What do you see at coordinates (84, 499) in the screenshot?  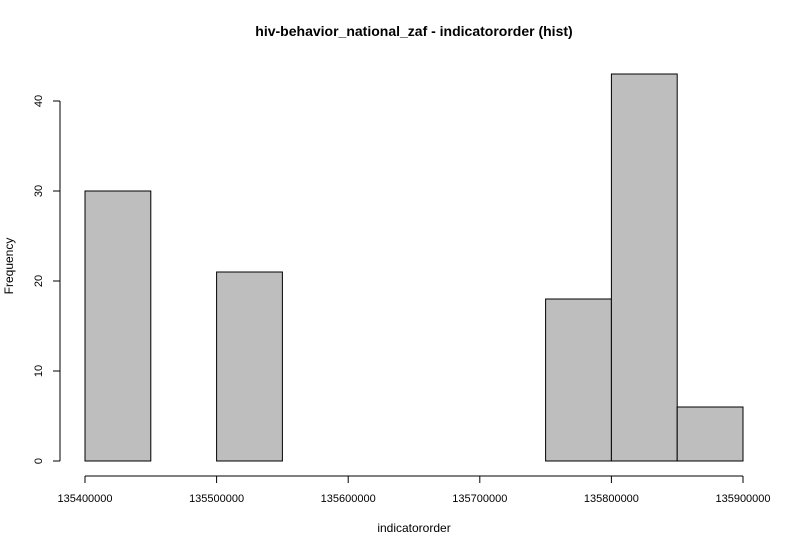 I see `x-tick-label-0: 135400000` at bounding box center [84, 499].